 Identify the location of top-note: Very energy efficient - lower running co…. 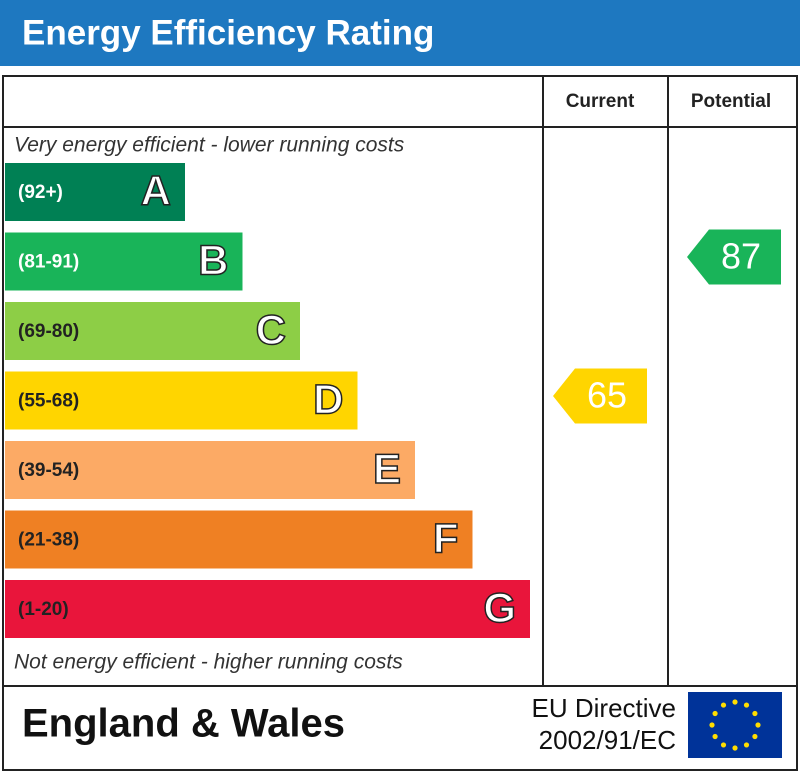
(209, 145).